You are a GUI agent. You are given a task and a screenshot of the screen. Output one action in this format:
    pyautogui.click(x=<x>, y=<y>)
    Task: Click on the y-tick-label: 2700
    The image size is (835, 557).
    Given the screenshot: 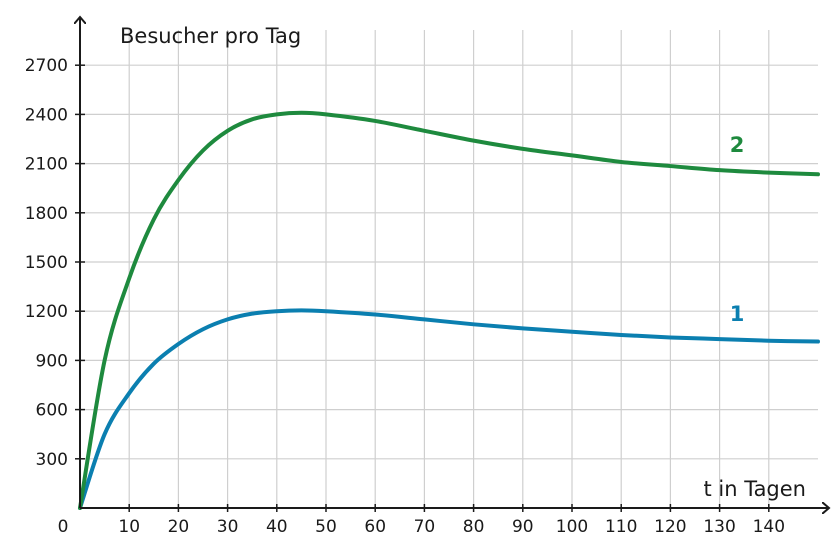 What is the action you would take?
    pyautogui.click(x=46, y=66)
    